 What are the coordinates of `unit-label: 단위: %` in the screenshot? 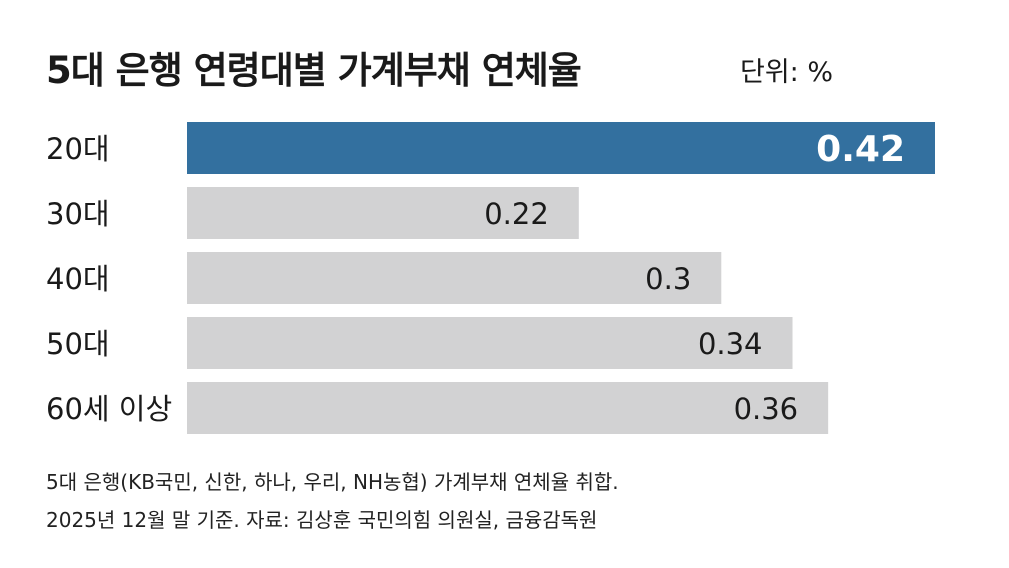 It's located at (787, 72).